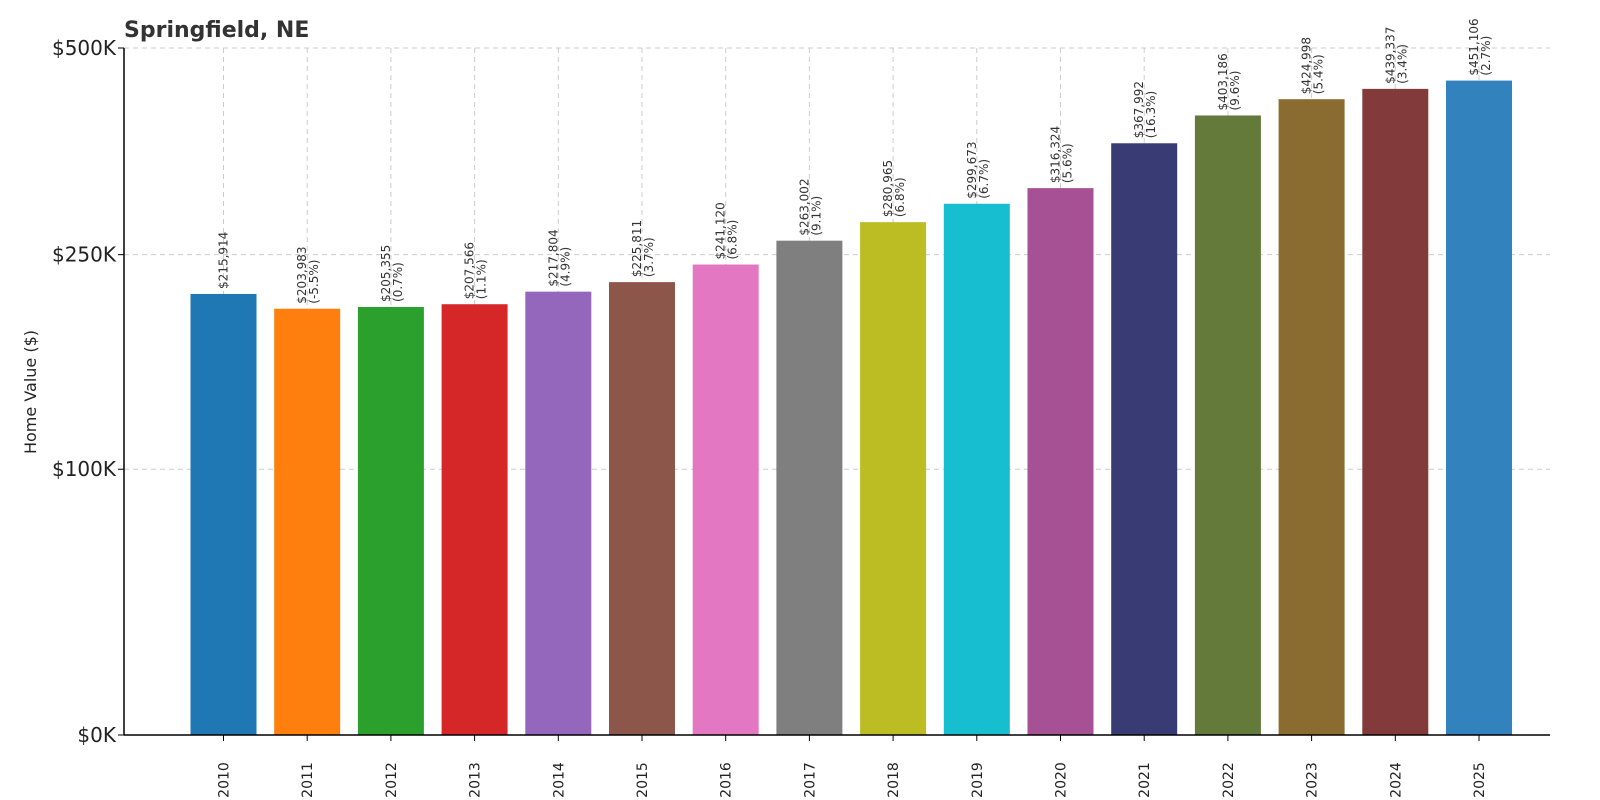 The width and height of the screenshot is (1600, 800). Describe the element at coordinates (642, 508) in the screenshot. I see `bar-2015` at that location.